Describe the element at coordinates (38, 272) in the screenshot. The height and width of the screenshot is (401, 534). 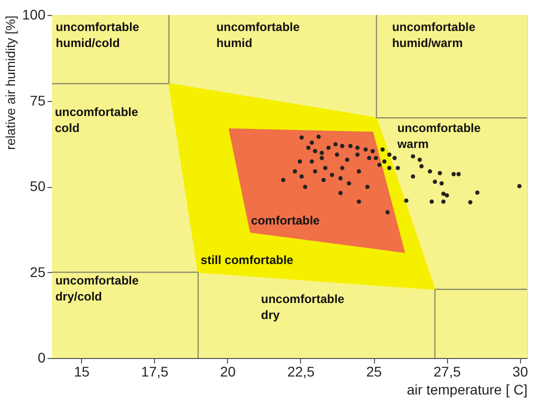
I see `y-tick-label: 25` at that location.